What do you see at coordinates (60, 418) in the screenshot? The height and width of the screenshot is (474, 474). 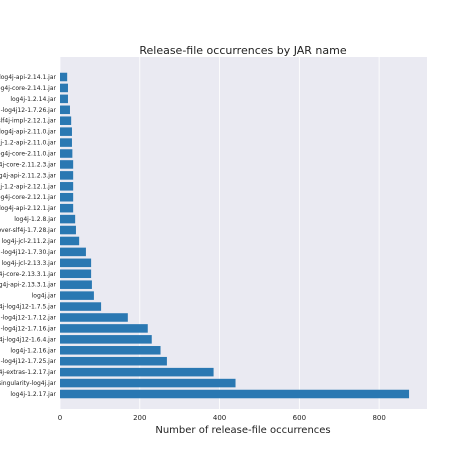 I see `x-tick-label: 0` at bounding box center [60, 418].